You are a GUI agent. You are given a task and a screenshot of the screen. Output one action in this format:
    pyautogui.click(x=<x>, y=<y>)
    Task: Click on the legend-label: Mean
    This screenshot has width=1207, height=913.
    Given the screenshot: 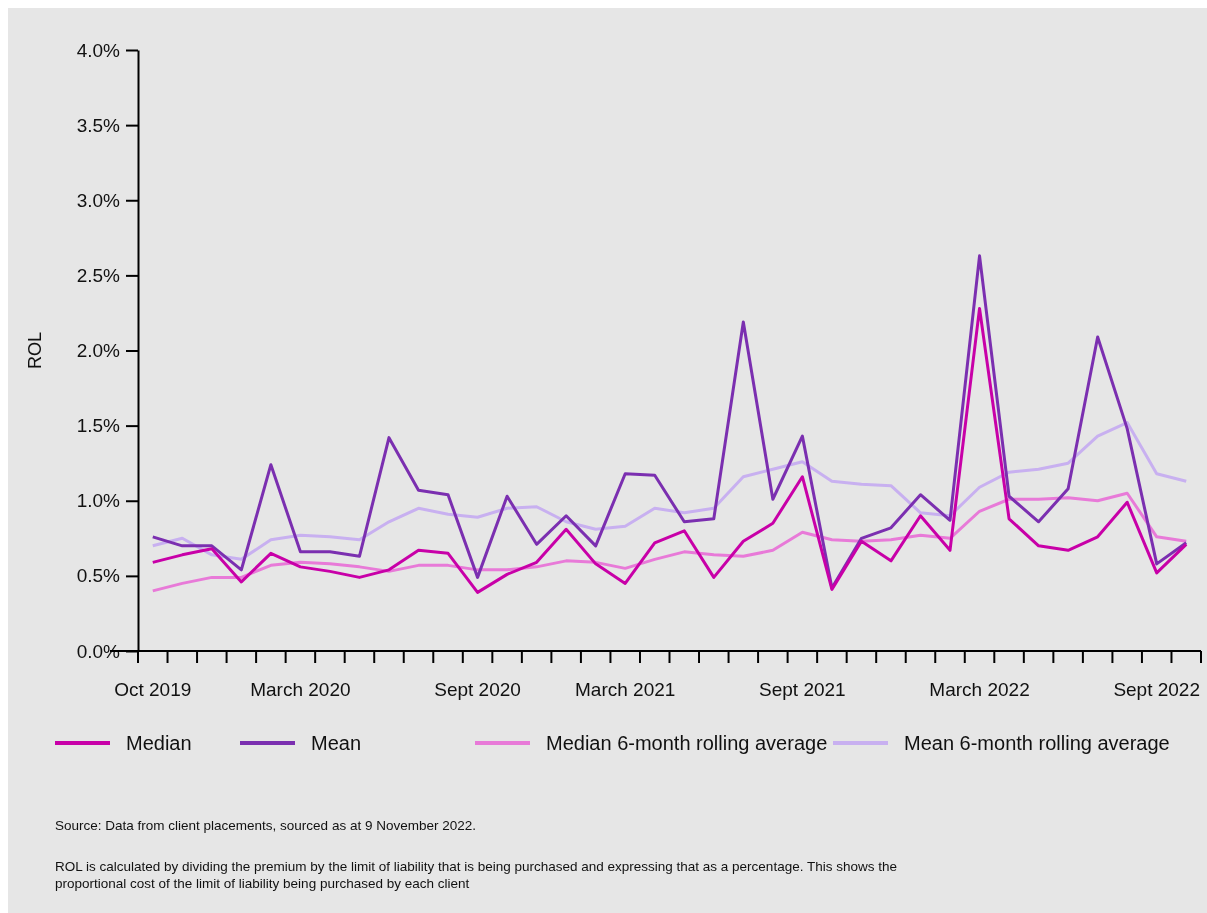 What is the action you would take?
    pyautogui.click(x=336, y=743)
    